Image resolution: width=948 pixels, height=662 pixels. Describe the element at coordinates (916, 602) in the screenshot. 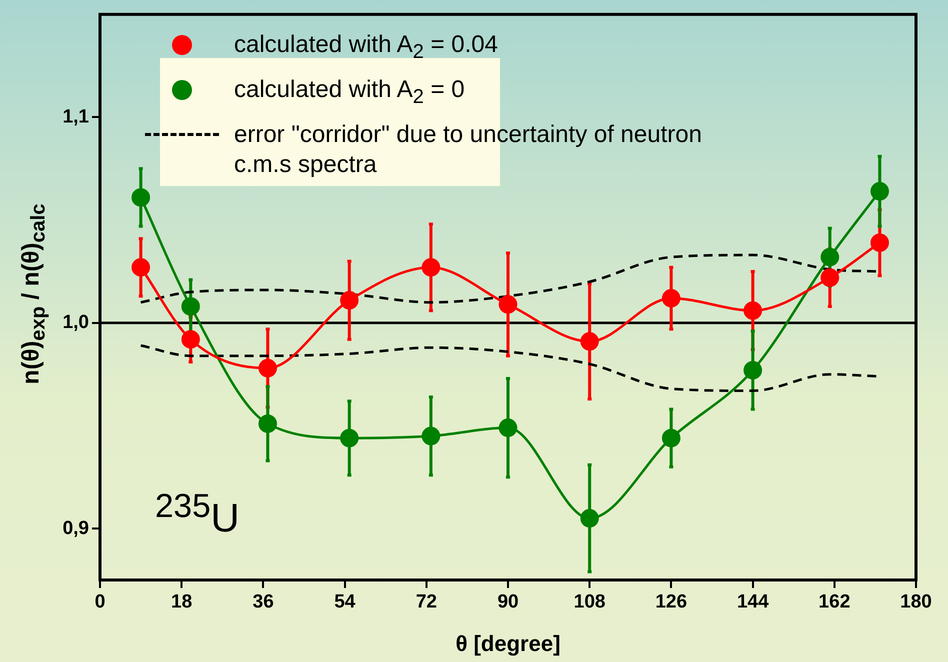

I see `x-tick-label: 180` at that location.